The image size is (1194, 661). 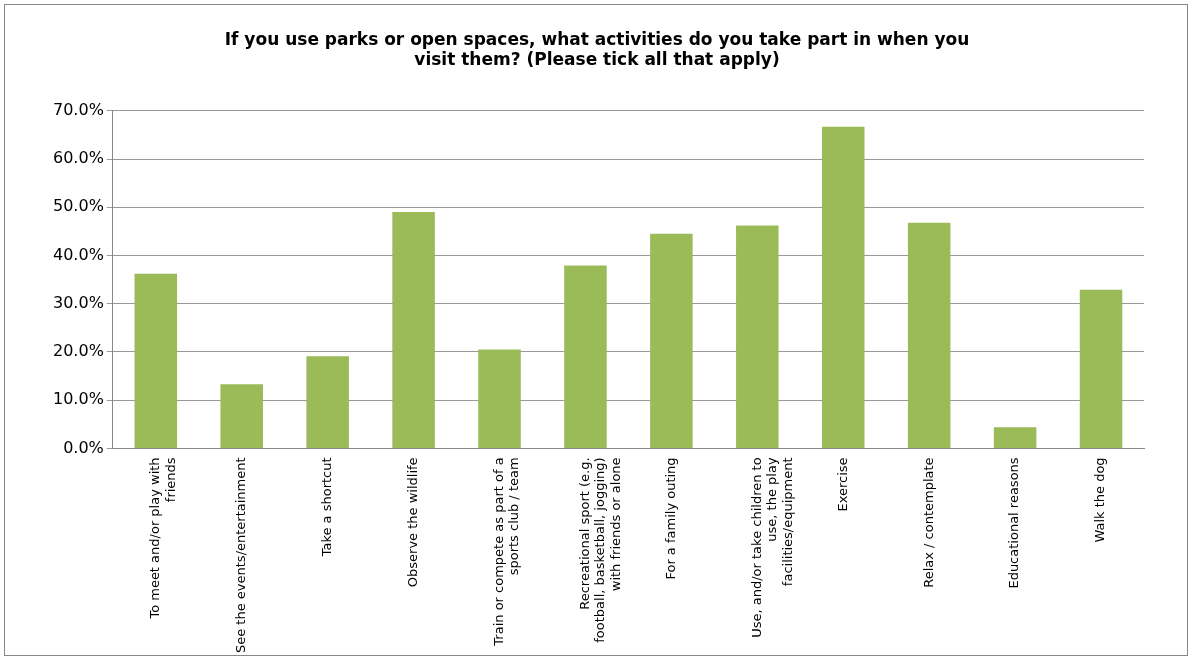 I want to click on chart-title: If you use parks or open spaces, what activities do you take part in when you visit them? (Please tick all that apply), so click(x=597, y=49).